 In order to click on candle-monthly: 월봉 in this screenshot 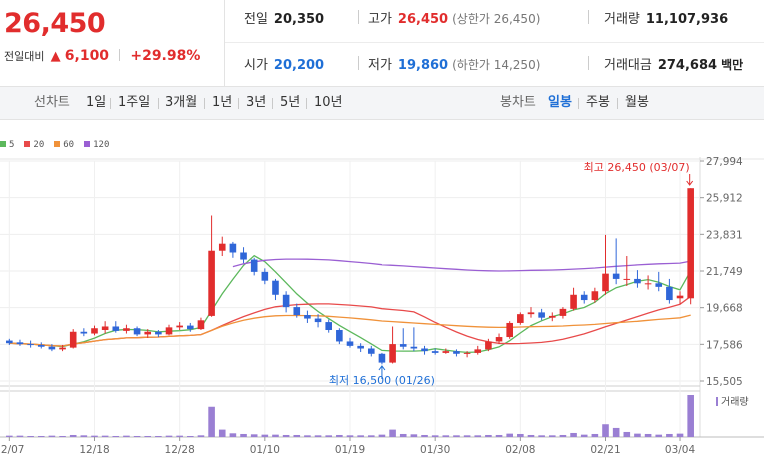, I will do `click(637, 102)`.